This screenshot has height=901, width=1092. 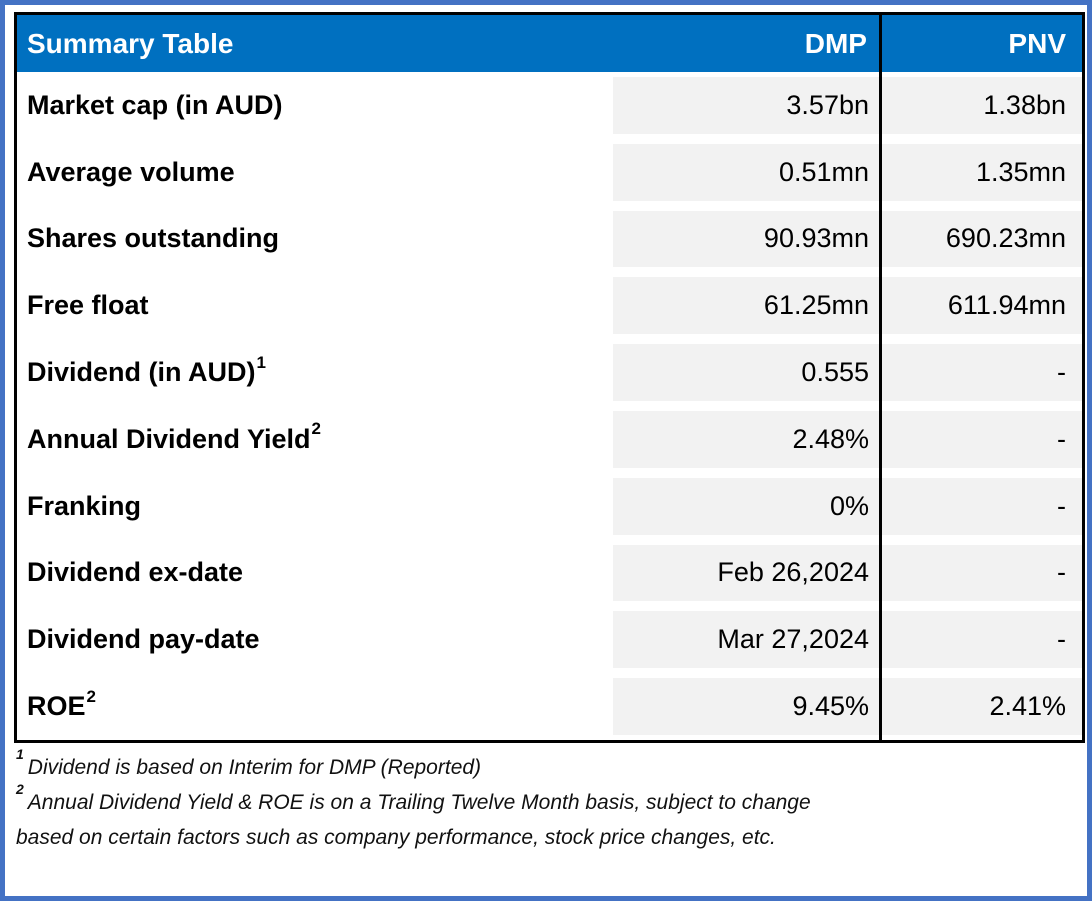 What do you see at coordinates (315, 640) in the screenshot?
I see `row-label: Dividend pay-date` at bounding box center [315, 640].